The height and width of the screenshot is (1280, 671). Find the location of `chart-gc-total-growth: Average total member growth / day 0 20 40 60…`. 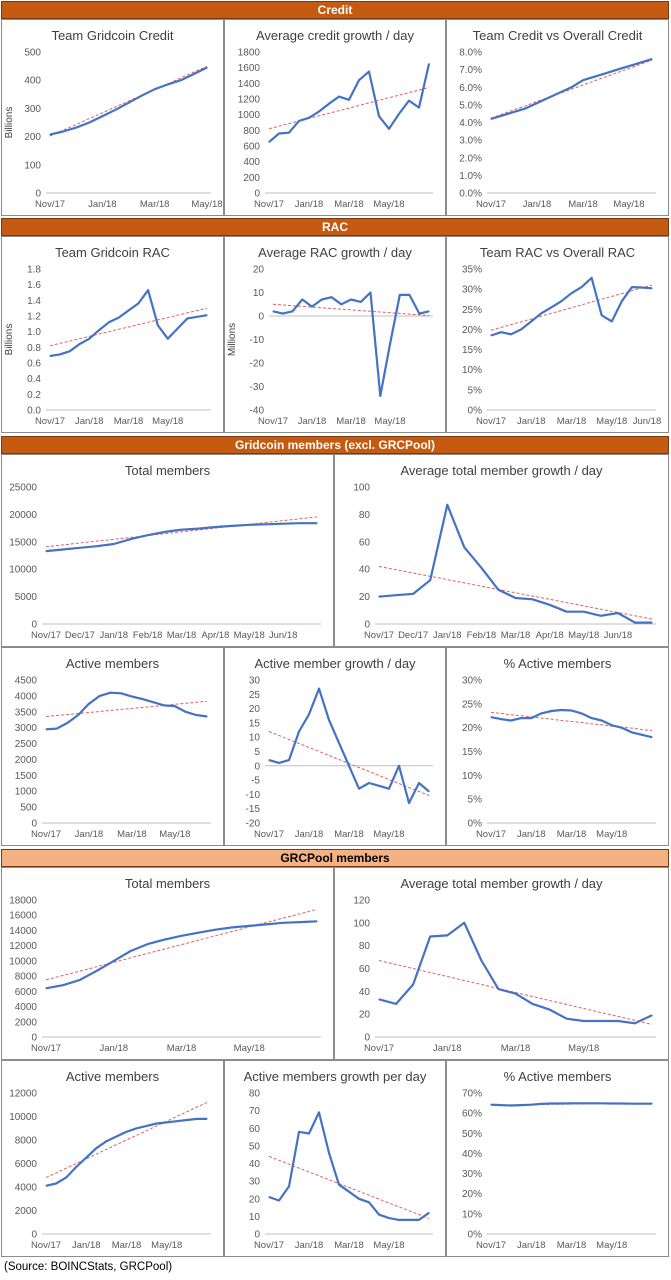

chart-gc-total-growth: Average total member growth / day 0 20 40 60… is located at coordinates (504, 552).